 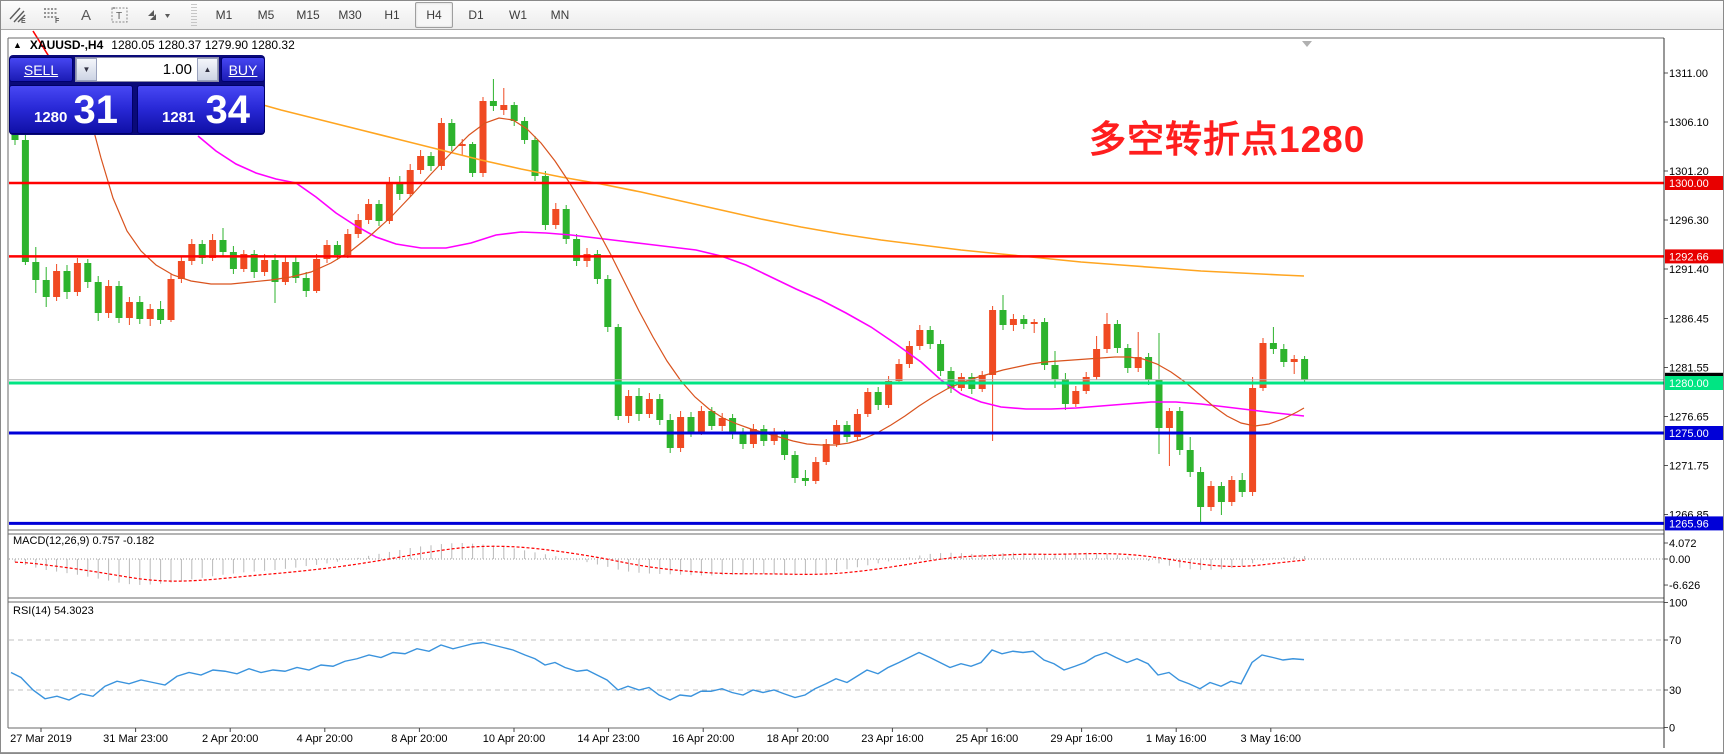 I want to click on macd-label: MACD(12,26,9) 0.757 -0.182, so click(x=83, y=541).